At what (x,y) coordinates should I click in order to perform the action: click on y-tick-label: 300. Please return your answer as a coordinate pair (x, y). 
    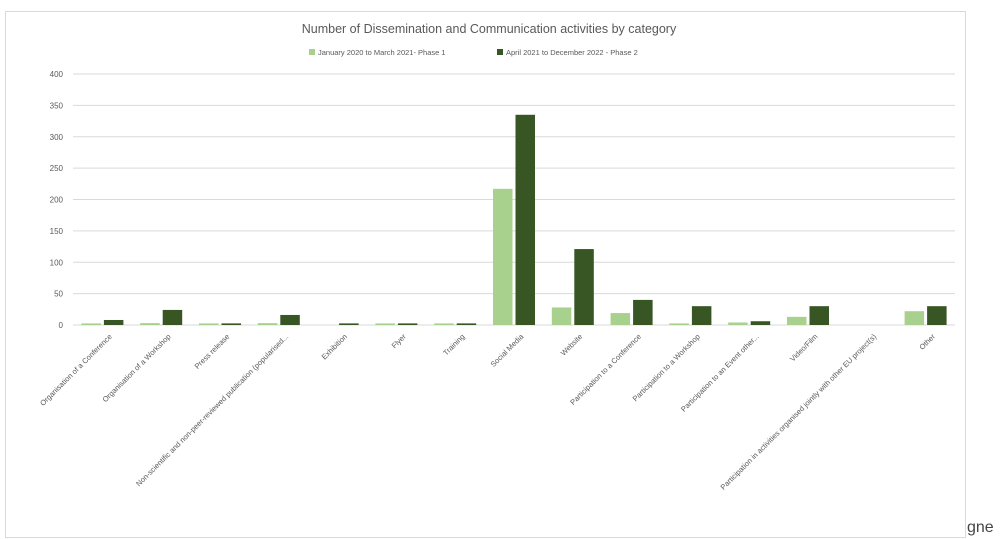
    Looking at the image, I should click on (57, 137).